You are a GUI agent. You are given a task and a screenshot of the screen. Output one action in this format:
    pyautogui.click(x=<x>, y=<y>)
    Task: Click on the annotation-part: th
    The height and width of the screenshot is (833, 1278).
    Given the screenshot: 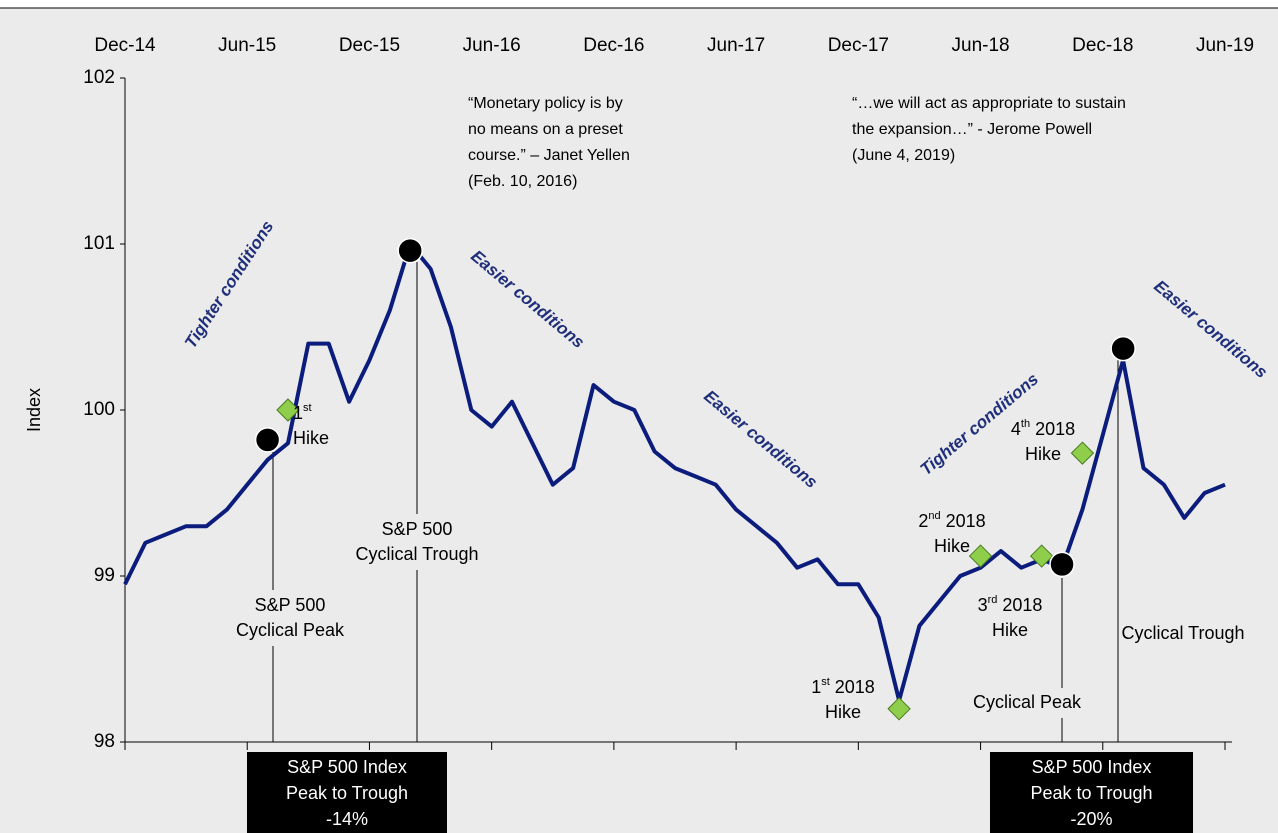 What is the action you would take?
    pyautogui.click(x=1025, y=424)
    